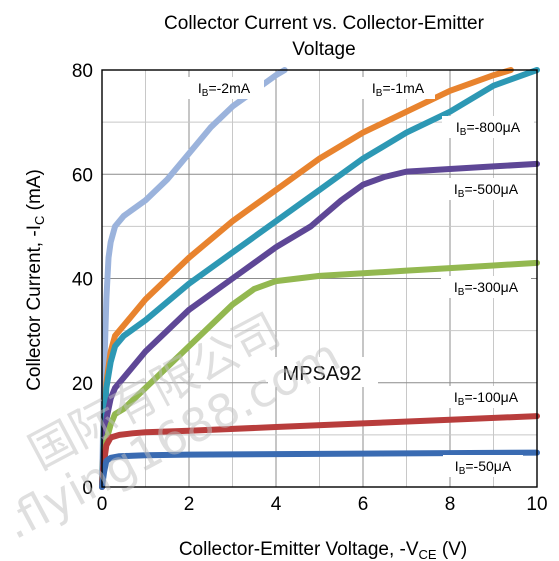 Image resolution: width=559 pixels, height=561 pixels. I want to click on y-tick-label: 60, so click(82, 175).